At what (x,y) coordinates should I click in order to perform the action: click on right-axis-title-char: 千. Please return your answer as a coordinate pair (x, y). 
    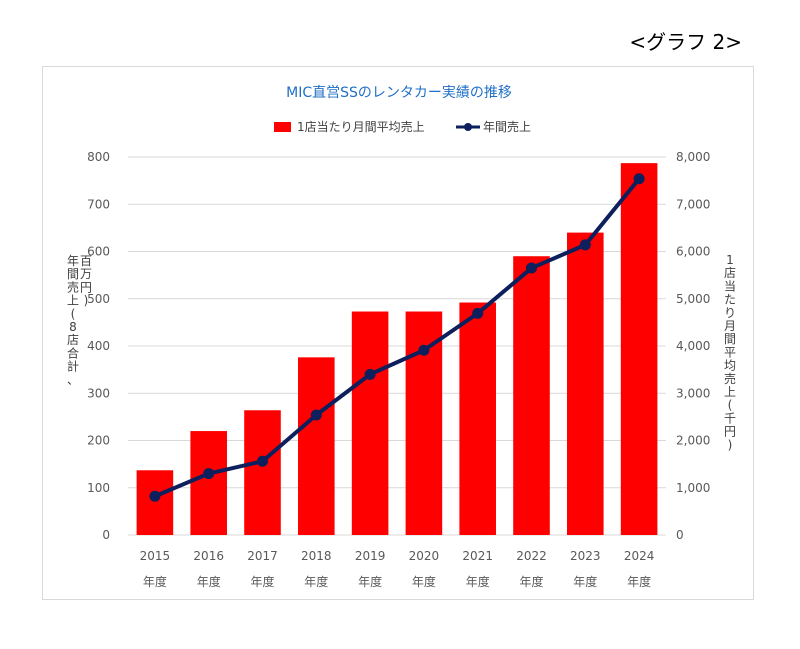
    Looking at the image, I should click on (730, 418).